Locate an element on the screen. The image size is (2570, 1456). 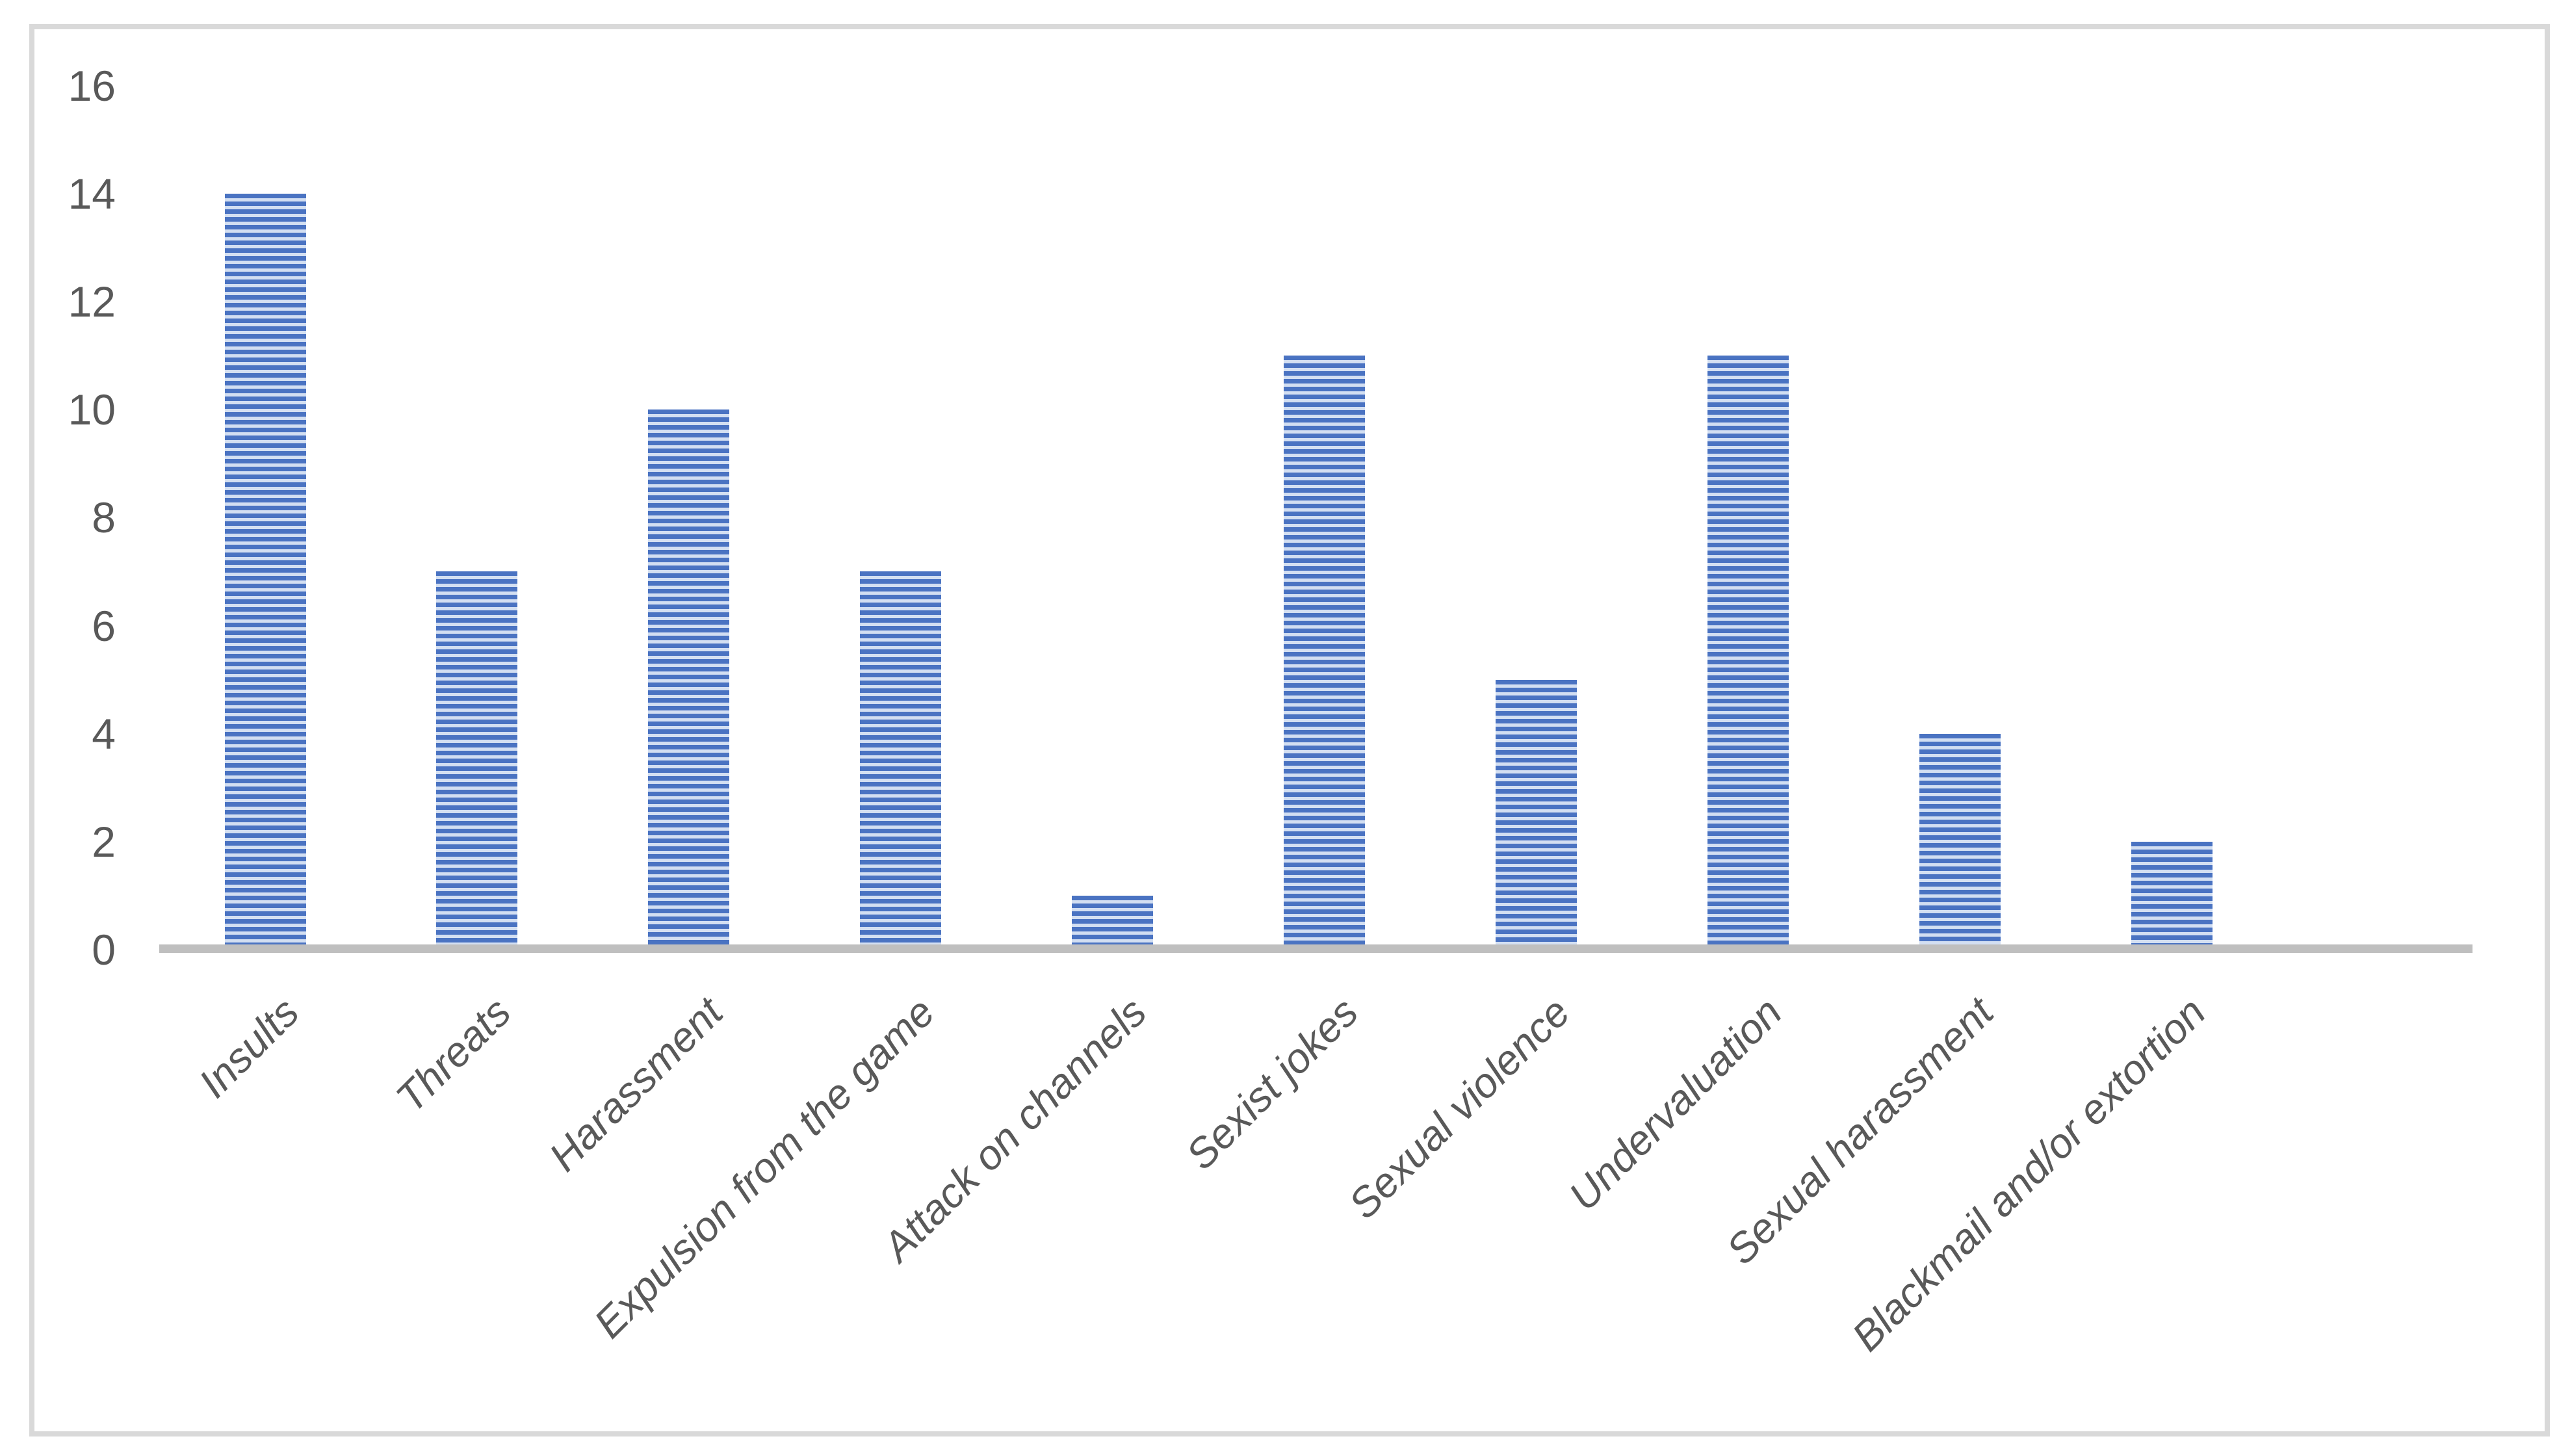
x-axis-line is located at coordinates (1316, 949).